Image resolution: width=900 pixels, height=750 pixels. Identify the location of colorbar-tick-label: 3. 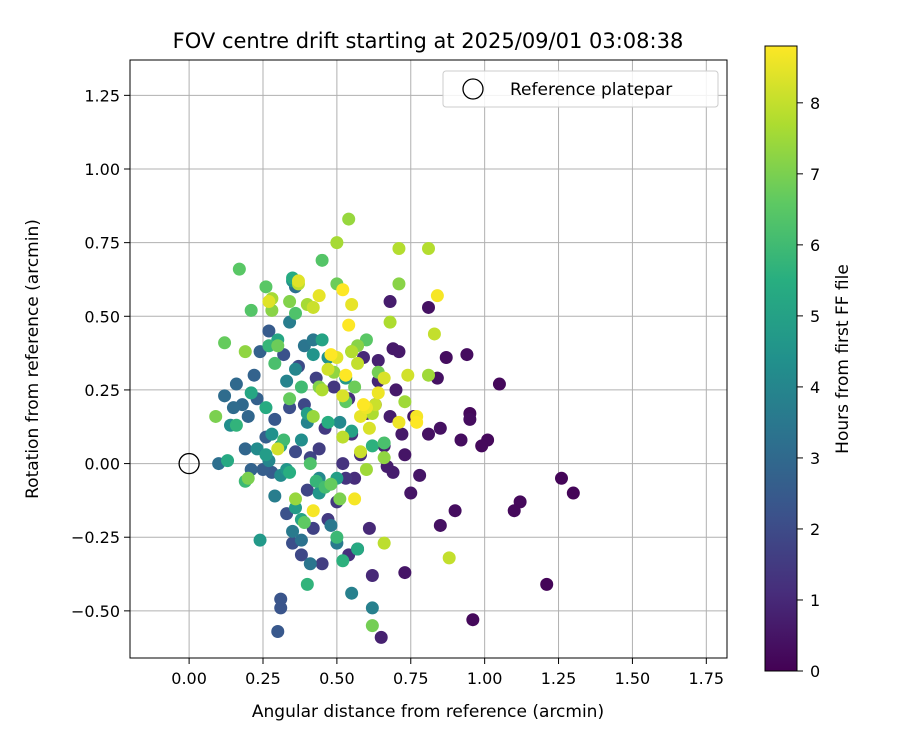
(815, 458).